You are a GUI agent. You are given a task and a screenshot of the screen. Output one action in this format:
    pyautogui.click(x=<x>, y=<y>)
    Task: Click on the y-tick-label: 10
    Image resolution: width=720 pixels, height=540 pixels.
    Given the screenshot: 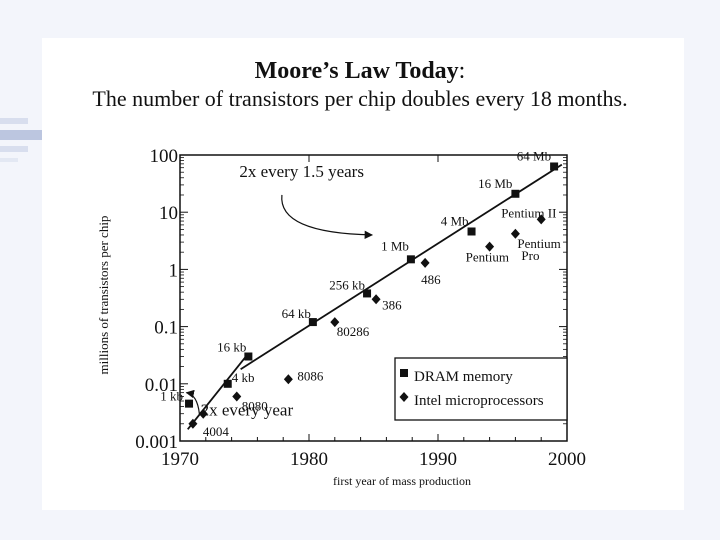 What is the action you would take?
    pyautogui.click(x=168, y=213)
    